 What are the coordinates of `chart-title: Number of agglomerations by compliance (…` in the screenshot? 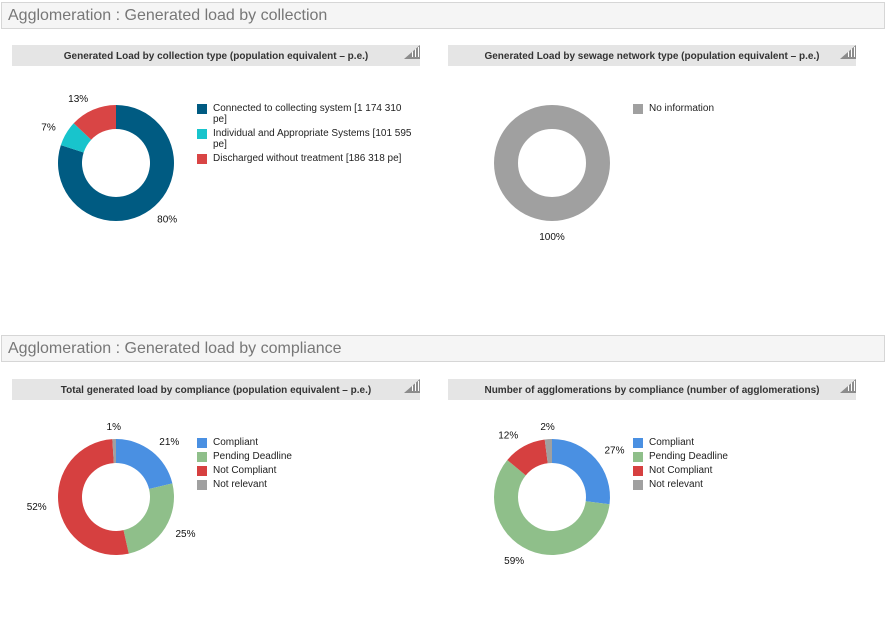 It's located at (652, 389).